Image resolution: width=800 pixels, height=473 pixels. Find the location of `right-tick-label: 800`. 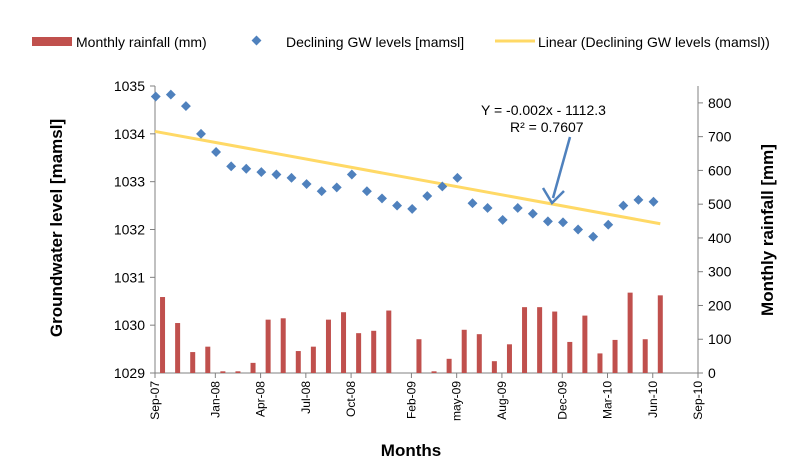

right-tick-label: 800 is located at coordinates (720, 103).